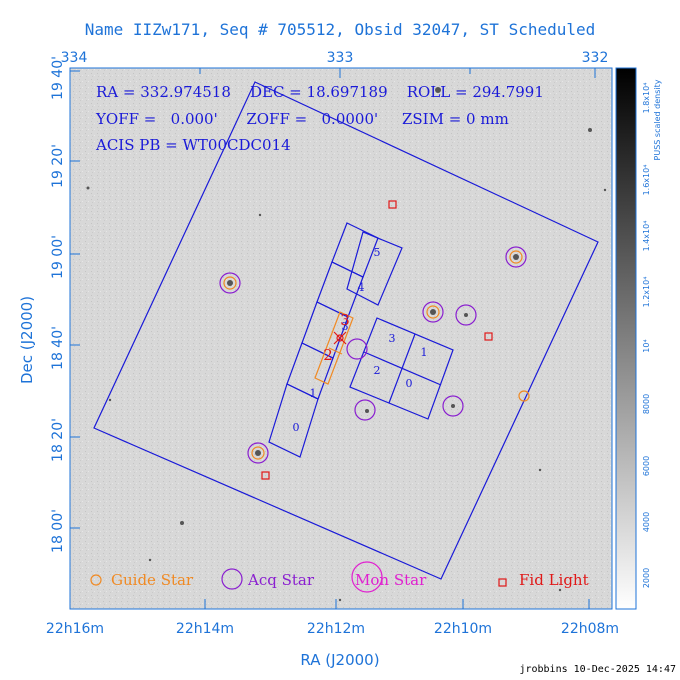  What do you see at coordinates (646, 236) in the screenshot?
I see `colorbar-tick: 1.4x10⁴` at bounding box center [646, 236].